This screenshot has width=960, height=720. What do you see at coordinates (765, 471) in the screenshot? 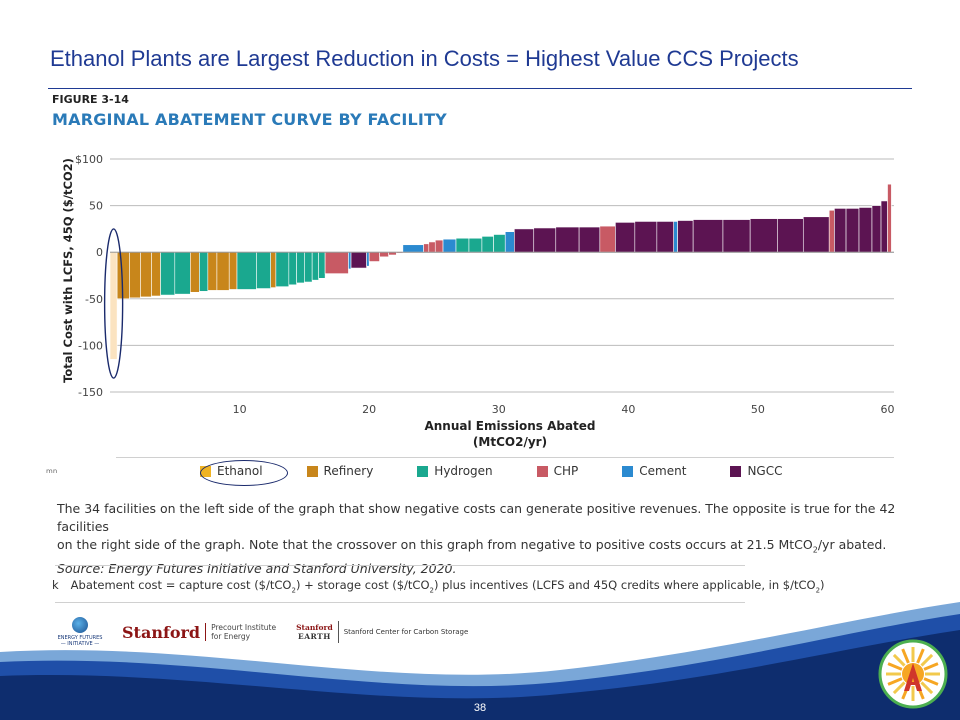
I see `legend-label: NGCC` at bounding box center [765, 471].